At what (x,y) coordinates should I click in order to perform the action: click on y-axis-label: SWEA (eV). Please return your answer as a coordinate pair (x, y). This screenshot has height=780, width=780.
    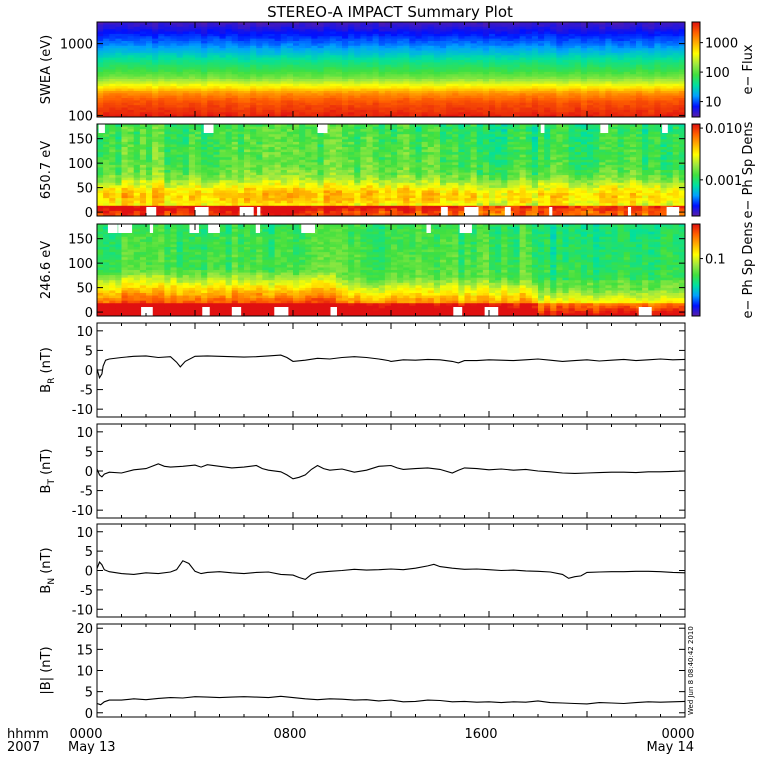
    Looking at the image, I should click on (46, 69).